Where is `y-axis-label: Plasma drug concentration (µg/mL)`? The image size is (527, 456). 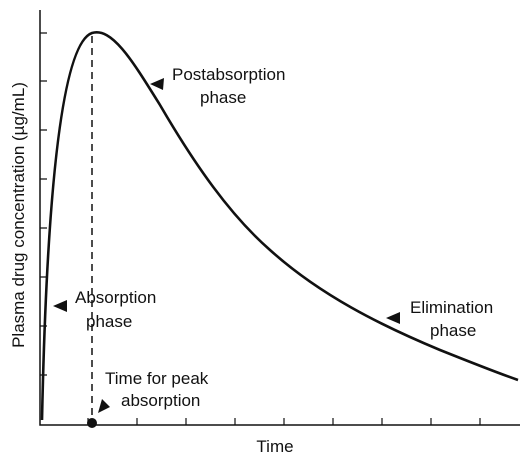 y-axis-label: Plasma drug concentration (µg/mL) is located at coordinates (18, 215).